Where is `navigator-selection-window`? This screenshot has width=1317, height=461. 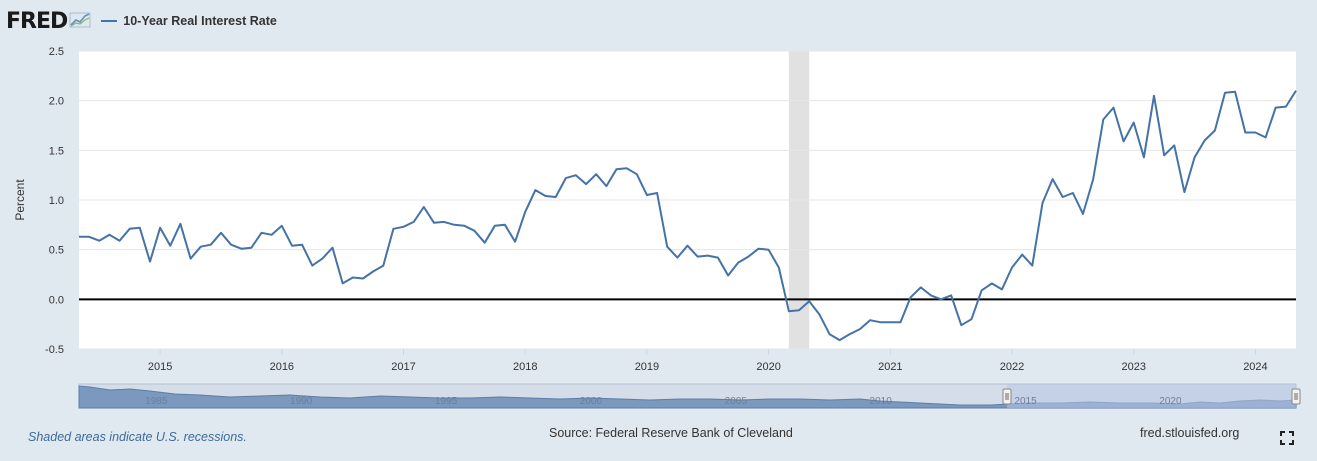 navigator-selection-window is located at coordinates (1151, 396).